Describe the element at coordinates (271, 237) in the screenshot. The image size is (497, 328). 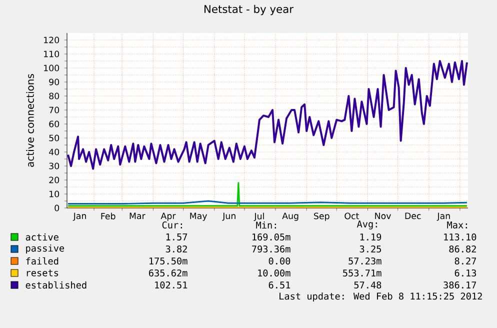
I see `text: 169.05m` at that location.